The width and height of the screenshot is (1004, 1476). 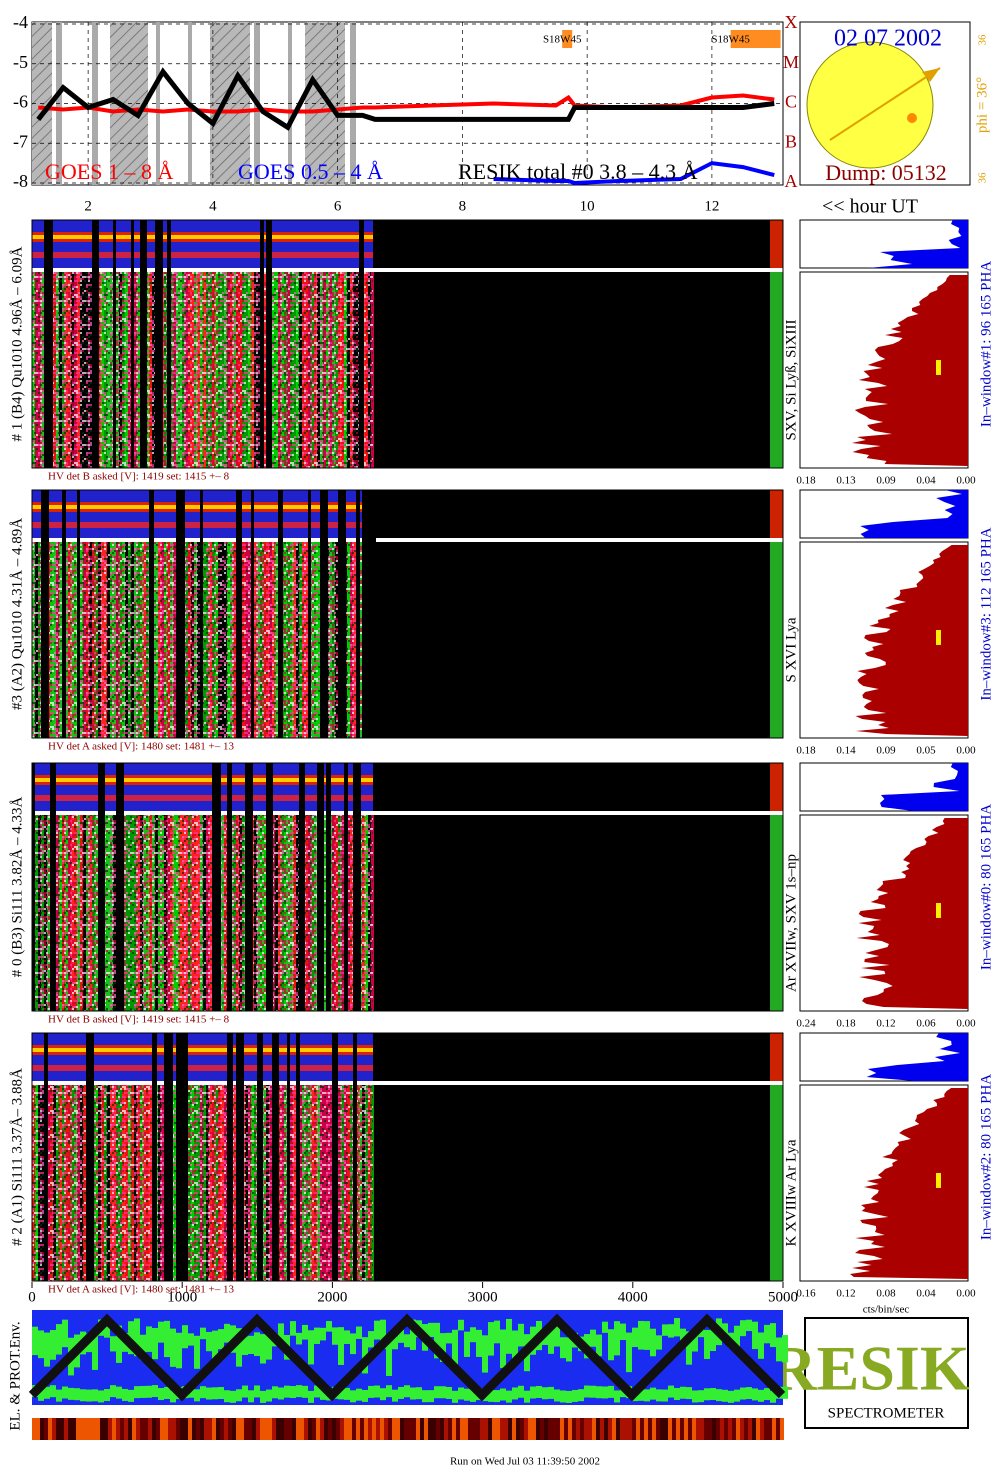 I want to click on y-tick-label: -7, so click(x=20, y=141).